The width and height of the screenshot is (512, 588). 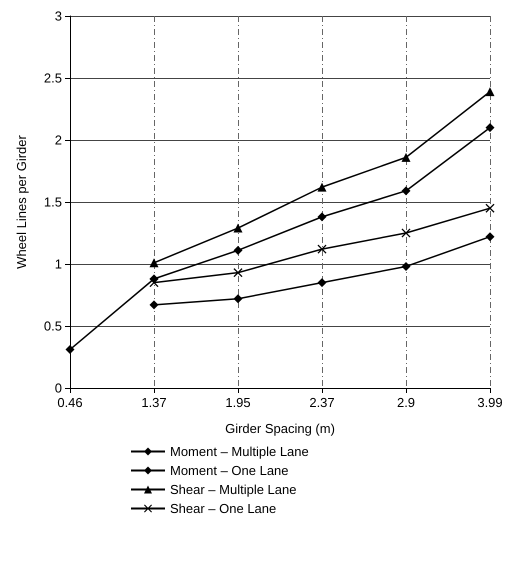 What do you see at coordinates (238, 402) in the screenshot?
I see `x-tick-label: 1.95` at bounding box center [238, 402].